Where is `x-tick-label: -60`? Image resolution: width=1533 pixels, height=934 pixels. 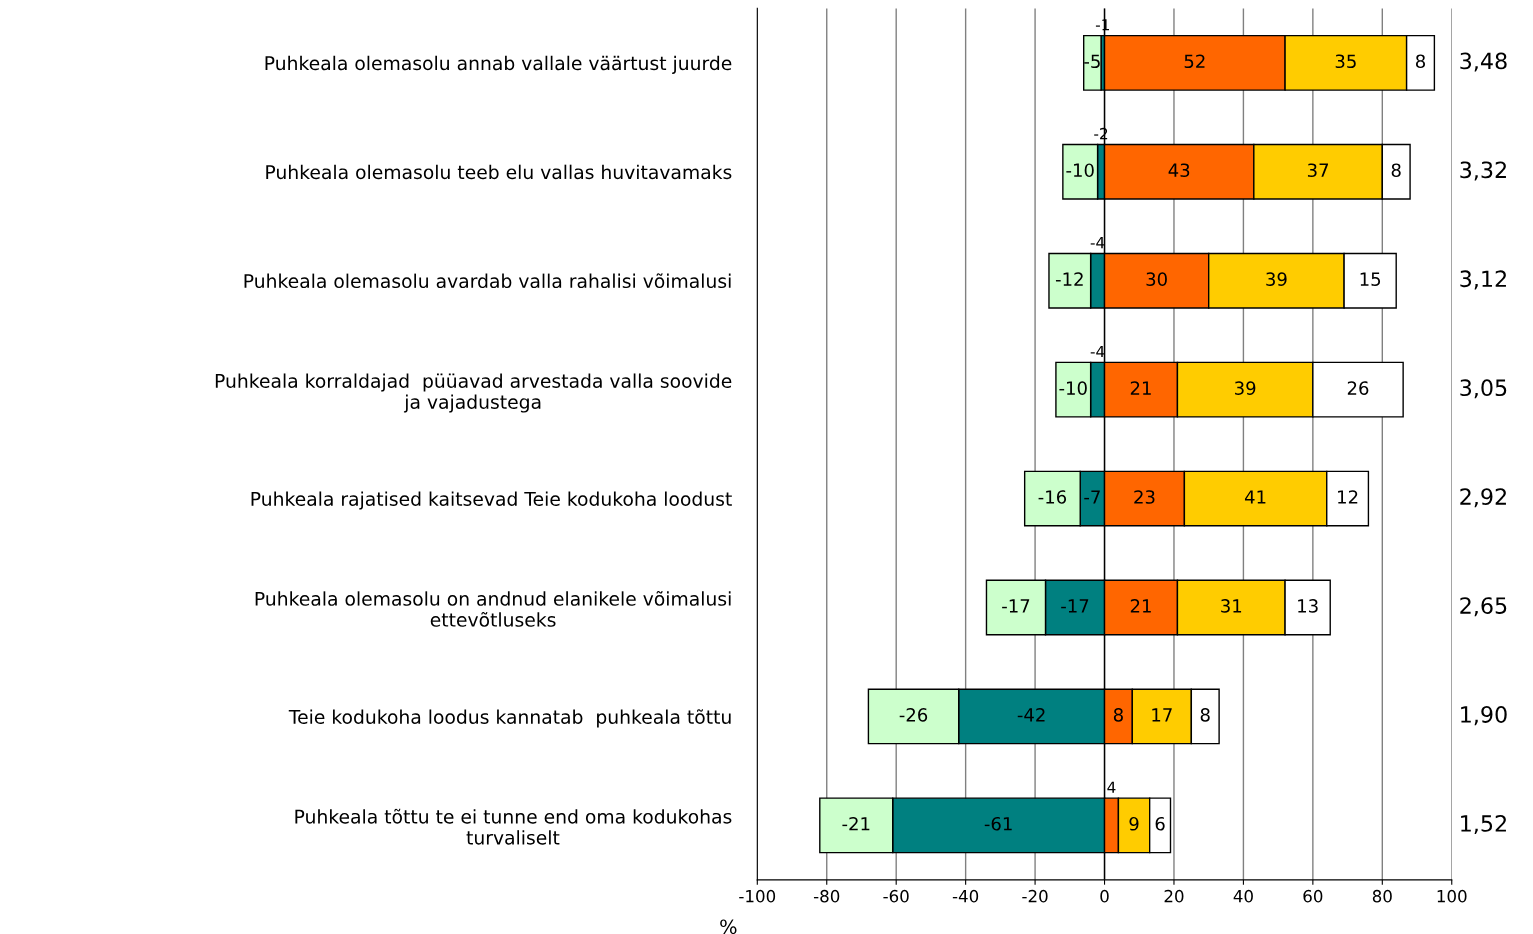 x-tick-label: -60 is located at coordinates (896, 896).